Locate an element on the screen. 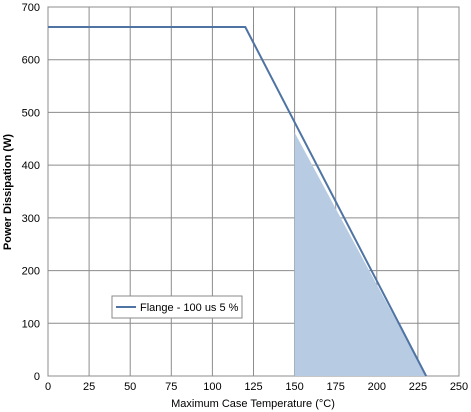 This screenshot has width=471, height=412. x-tick-label-9: 225 is located at coordinates (418, 387).